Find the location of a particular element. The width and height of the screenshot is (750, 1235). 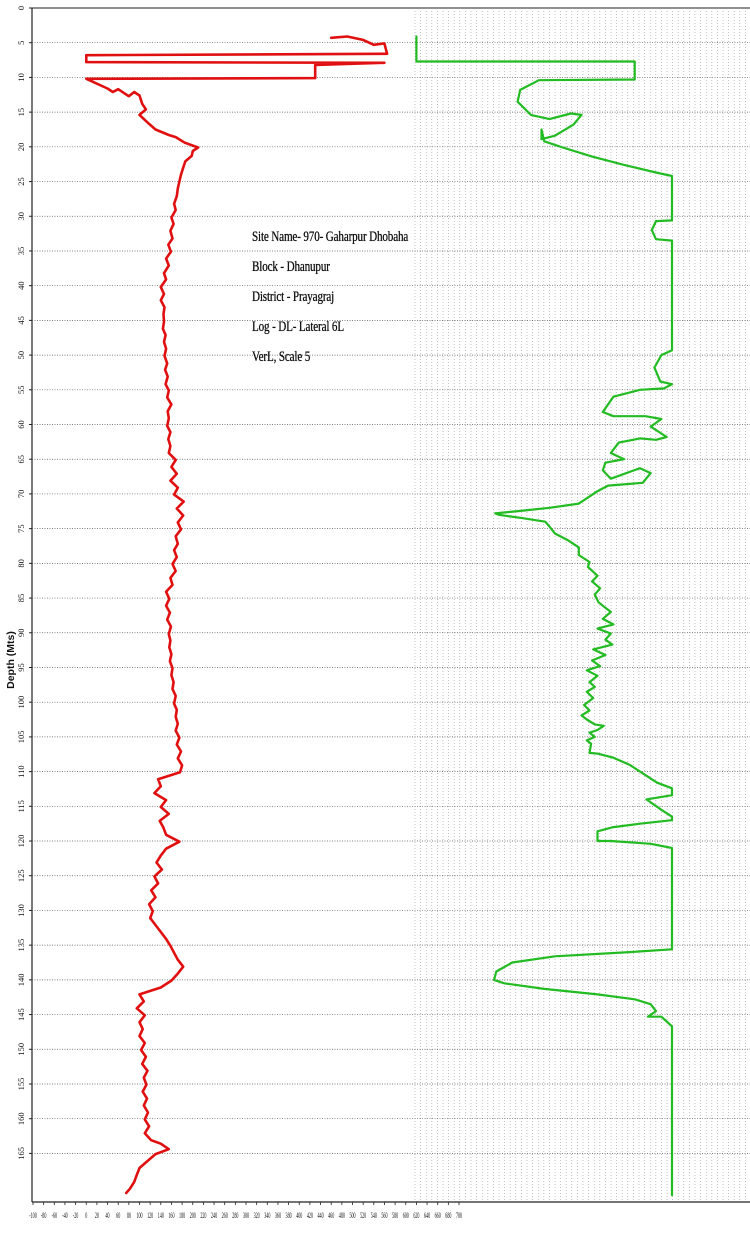

x-tick-label: 440 is located at coordinates (320, 1216).